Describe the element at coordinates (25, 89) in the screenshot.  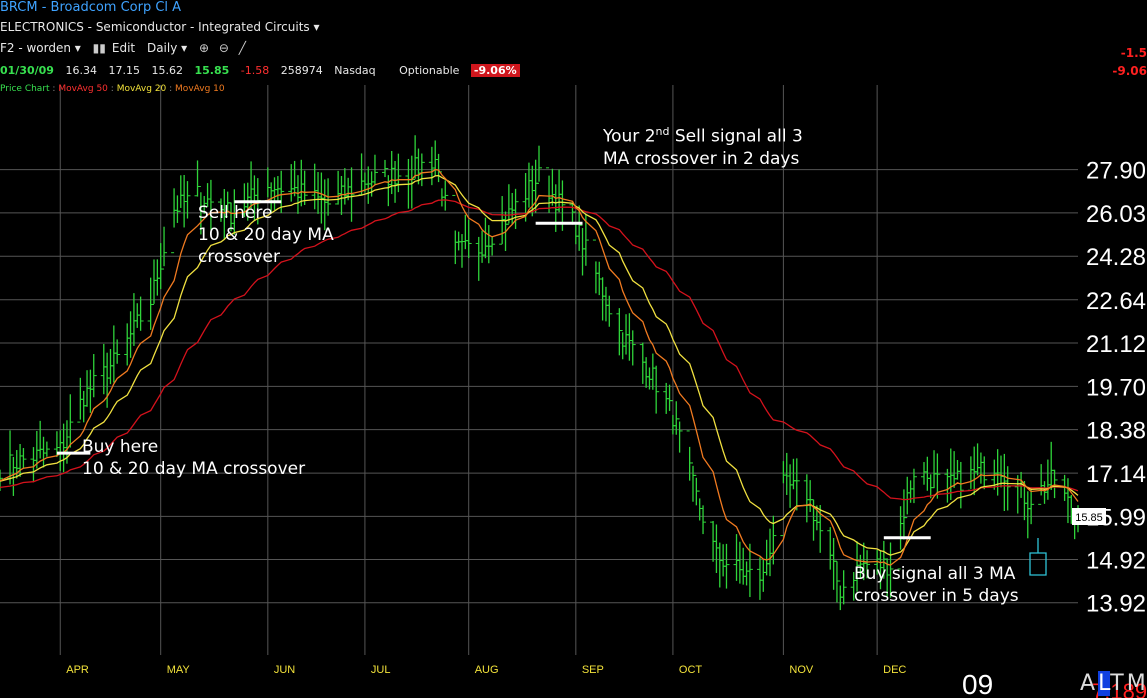
I see `legend-price: Price Chart` at that location.